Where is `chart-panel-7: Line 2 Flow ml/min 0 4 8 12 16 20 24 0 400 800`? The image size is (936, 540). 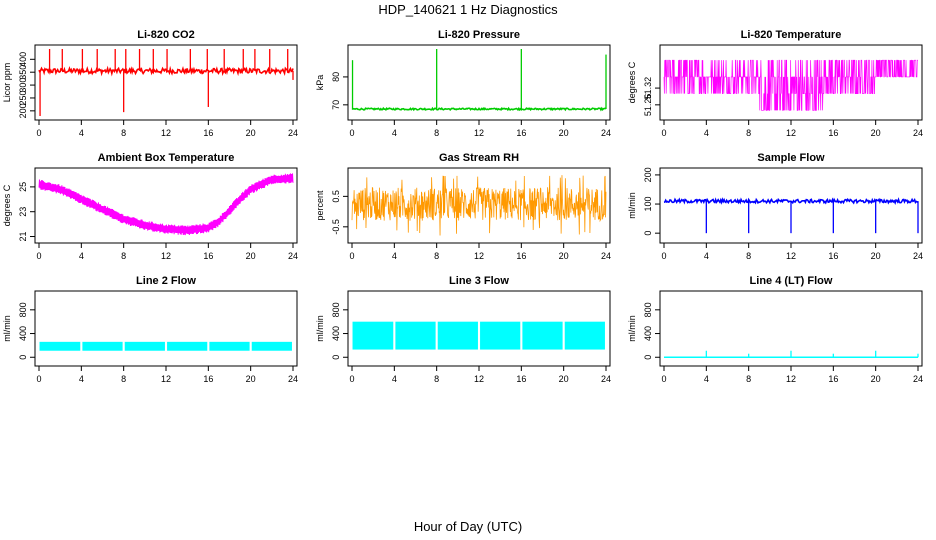 chart-panel-7: Line 2 Flow ml/min 0 4 8 12 16 20 24 0 400 800 is located at coordinates (150, 329).